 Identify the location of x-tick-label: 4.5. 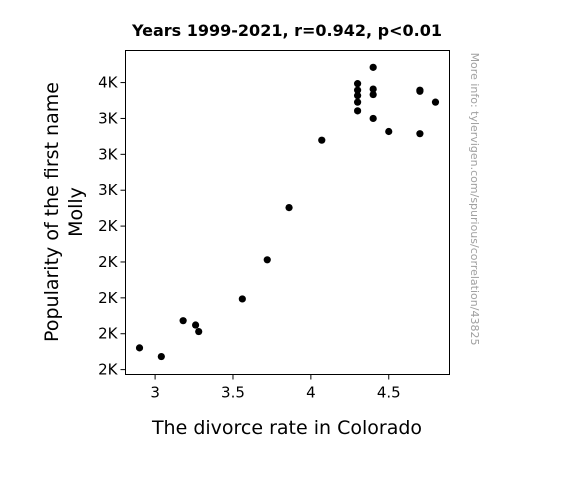
(389, 393).